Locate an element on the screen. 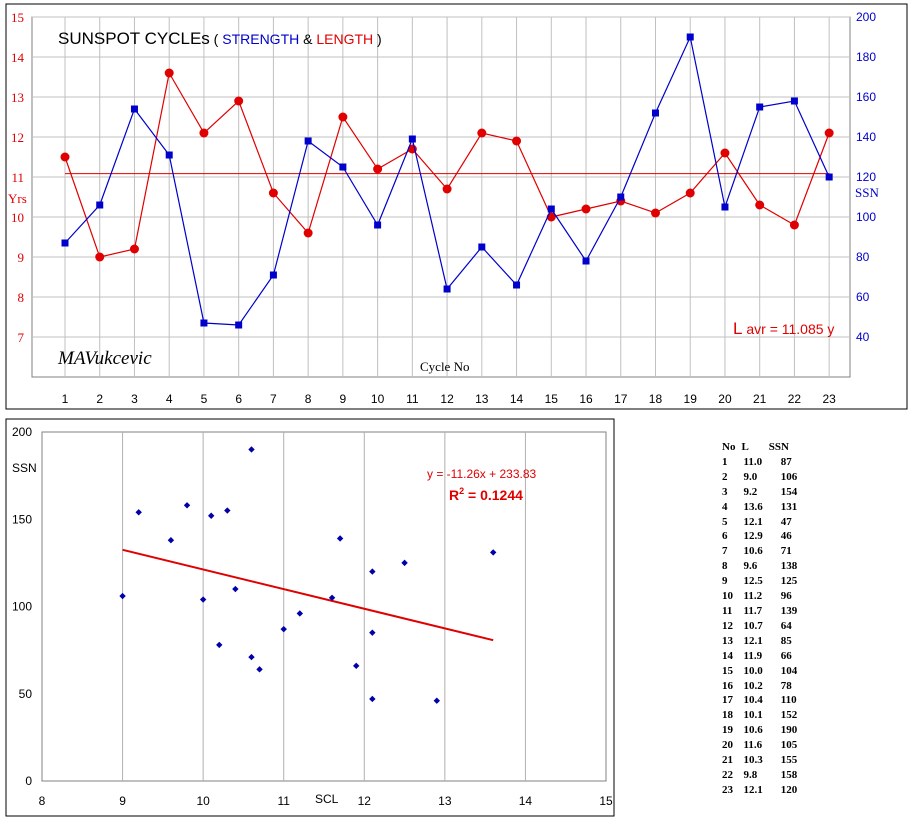  average-length-label: L avr = 11.085 y is located at coordinates (783, 328).